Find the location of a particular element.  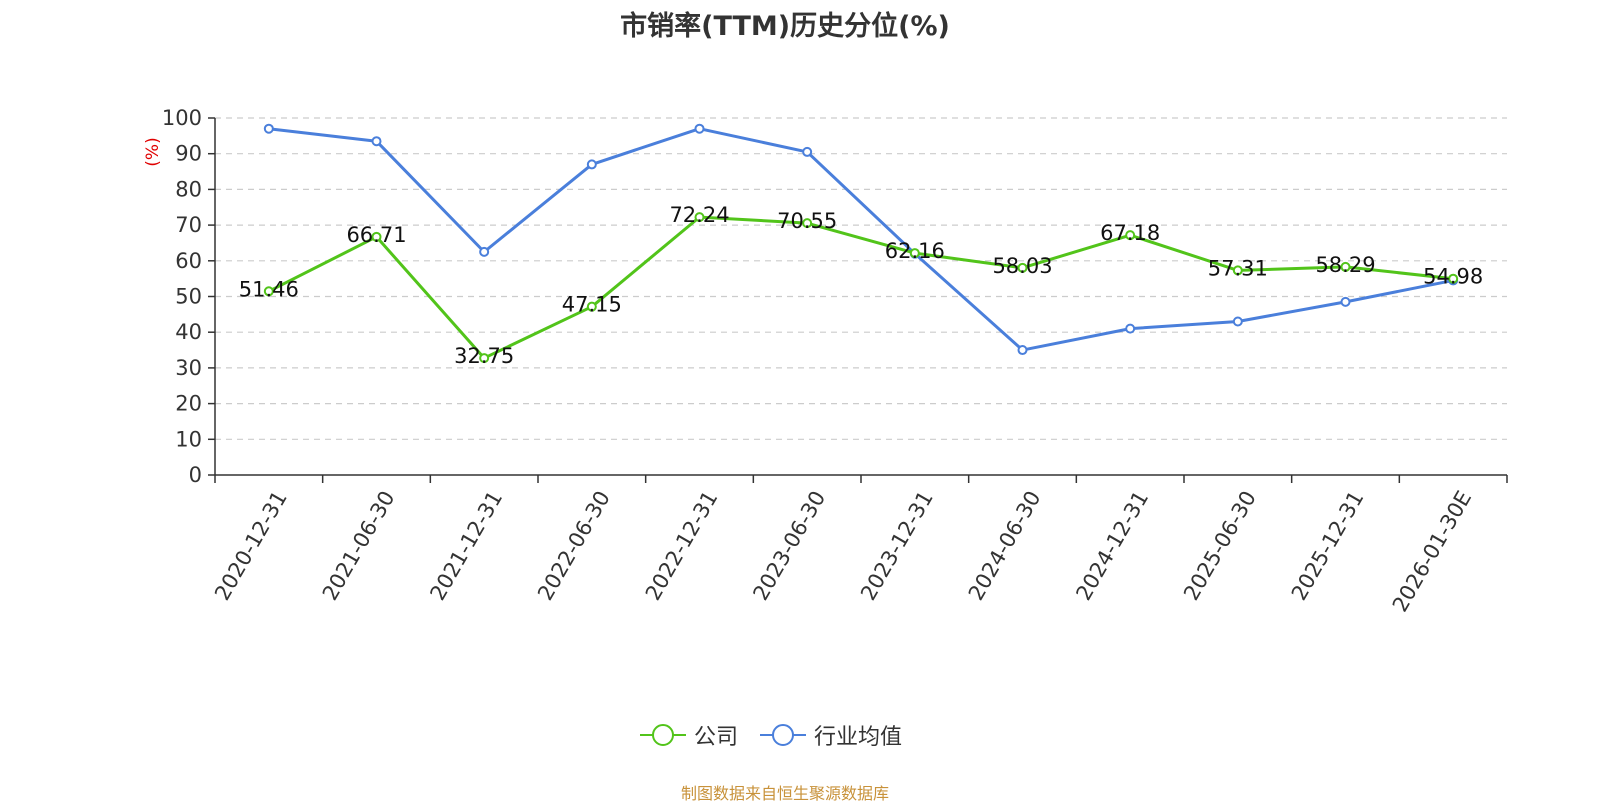

y-tick-label: 10 is located at coordinates (188, 439).